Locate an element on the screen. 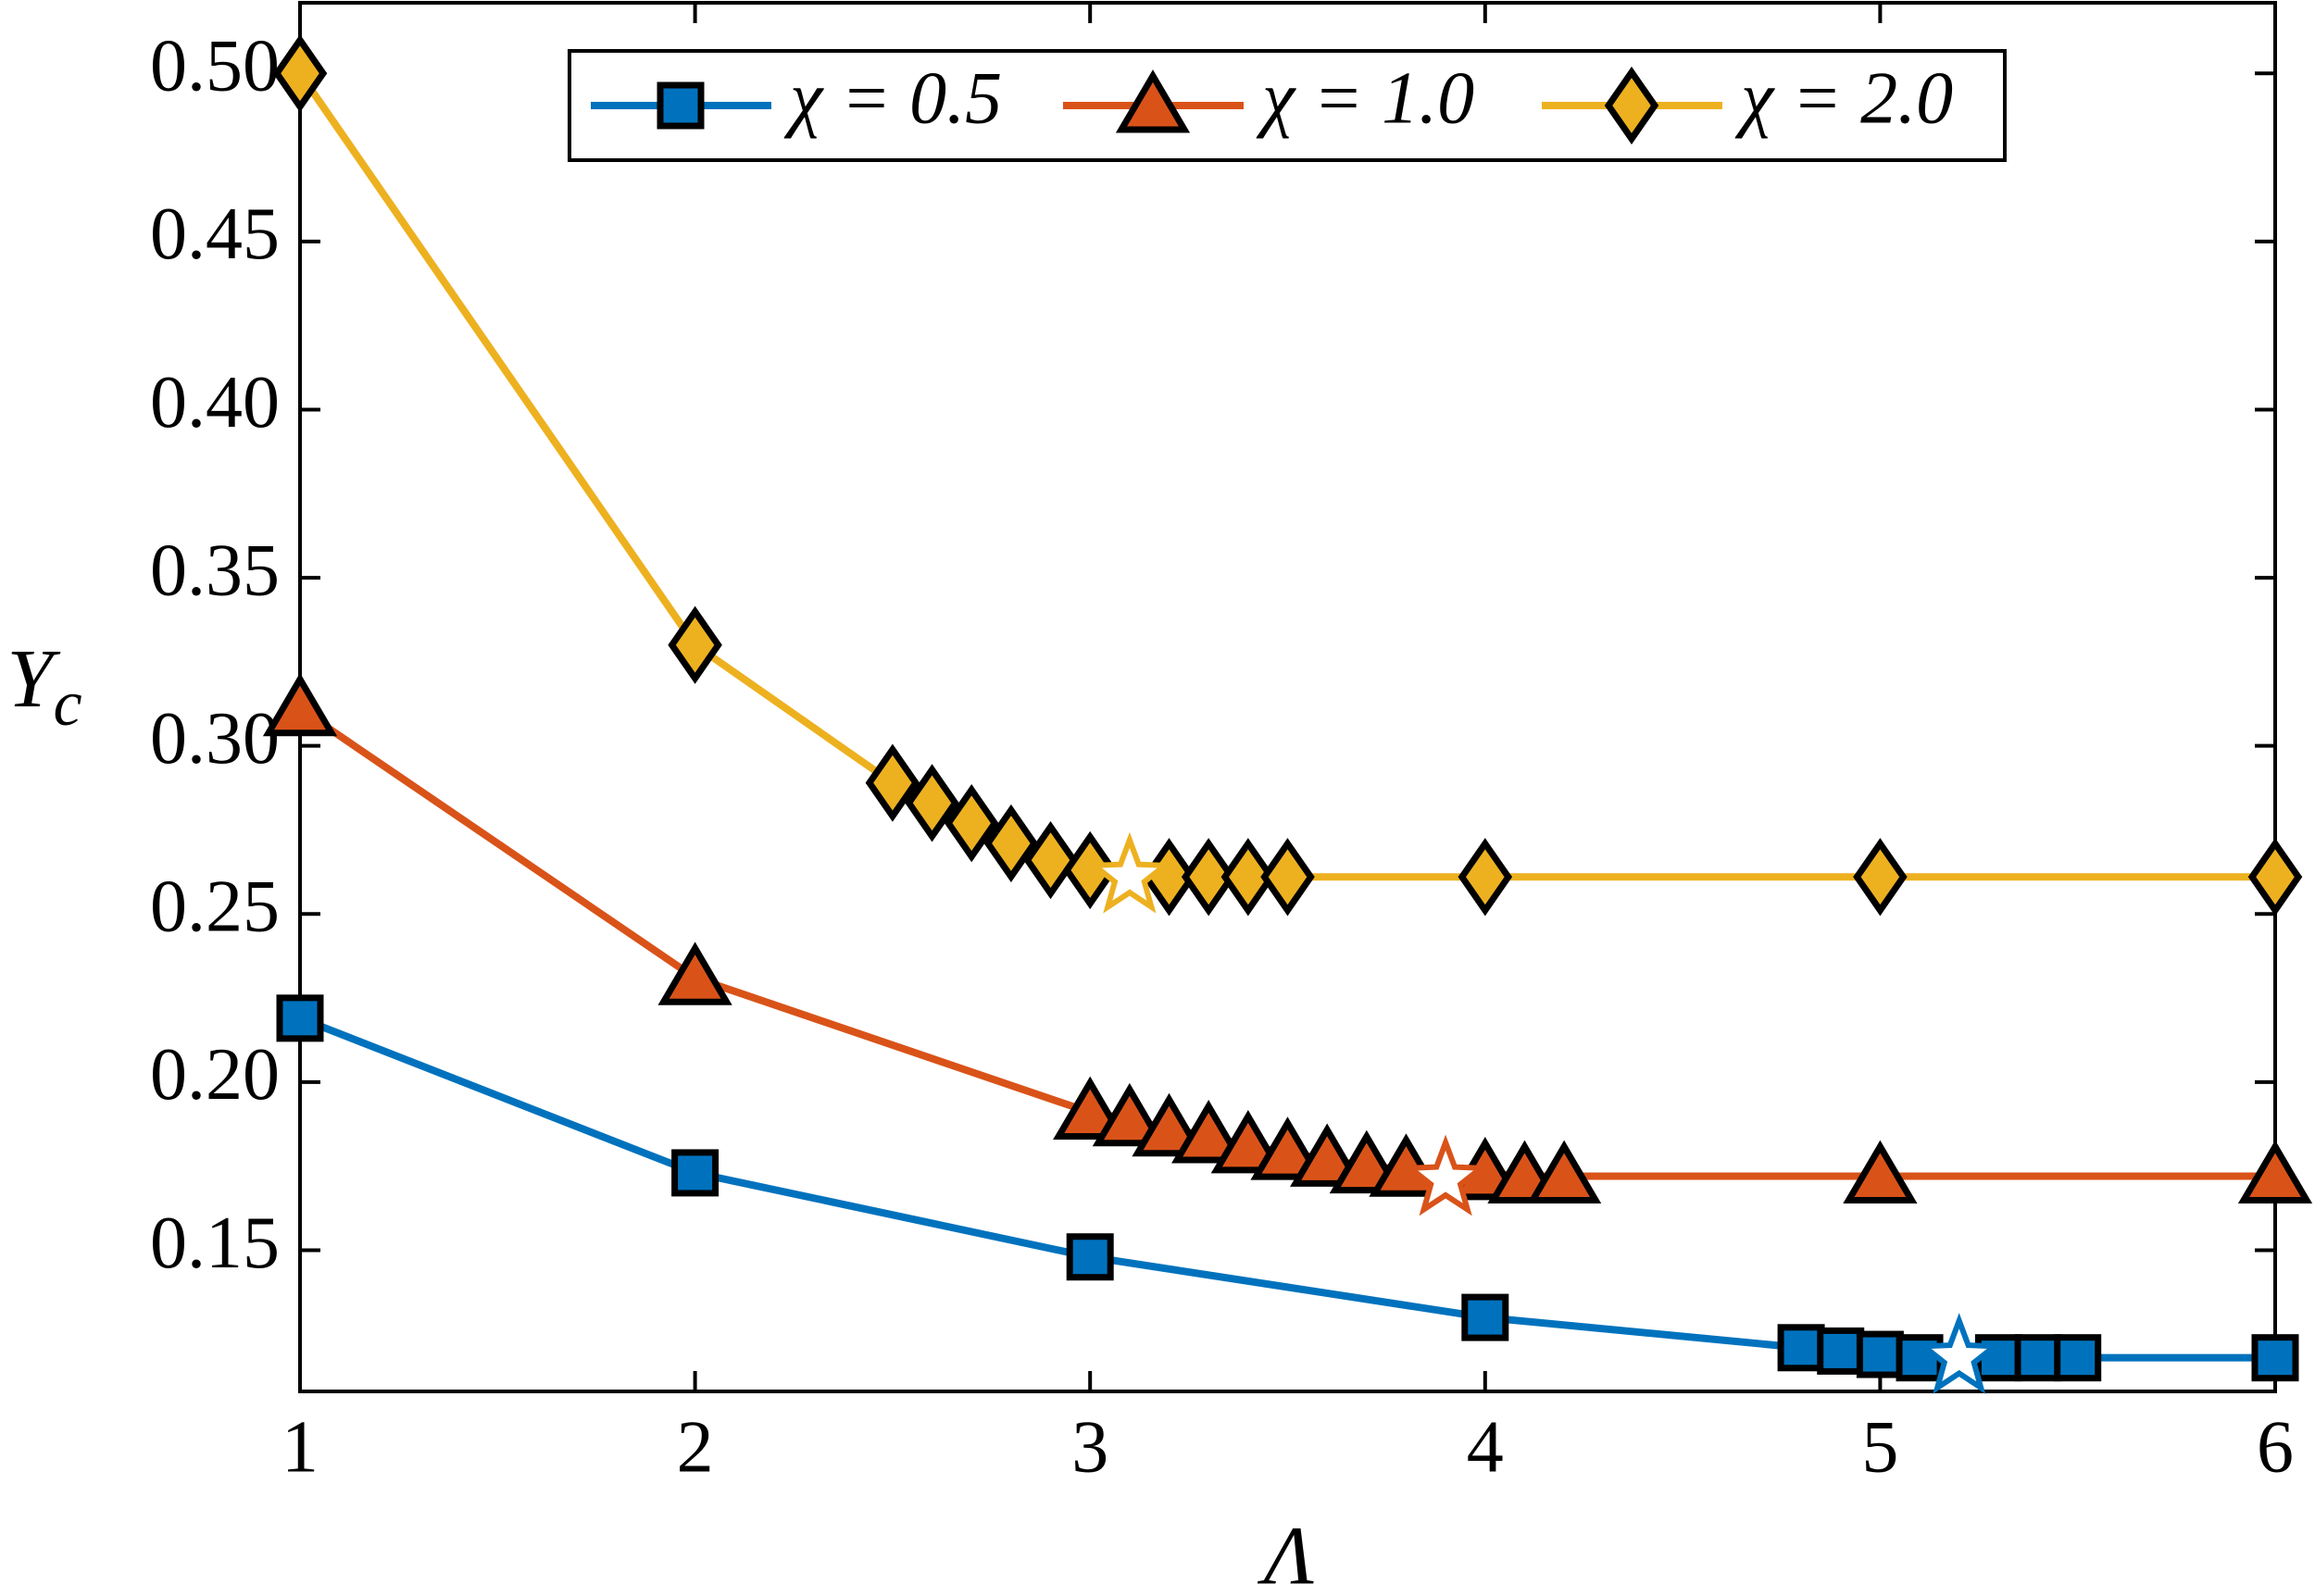  y-tick-label: 0.35 is located at coordinates (215, 570).